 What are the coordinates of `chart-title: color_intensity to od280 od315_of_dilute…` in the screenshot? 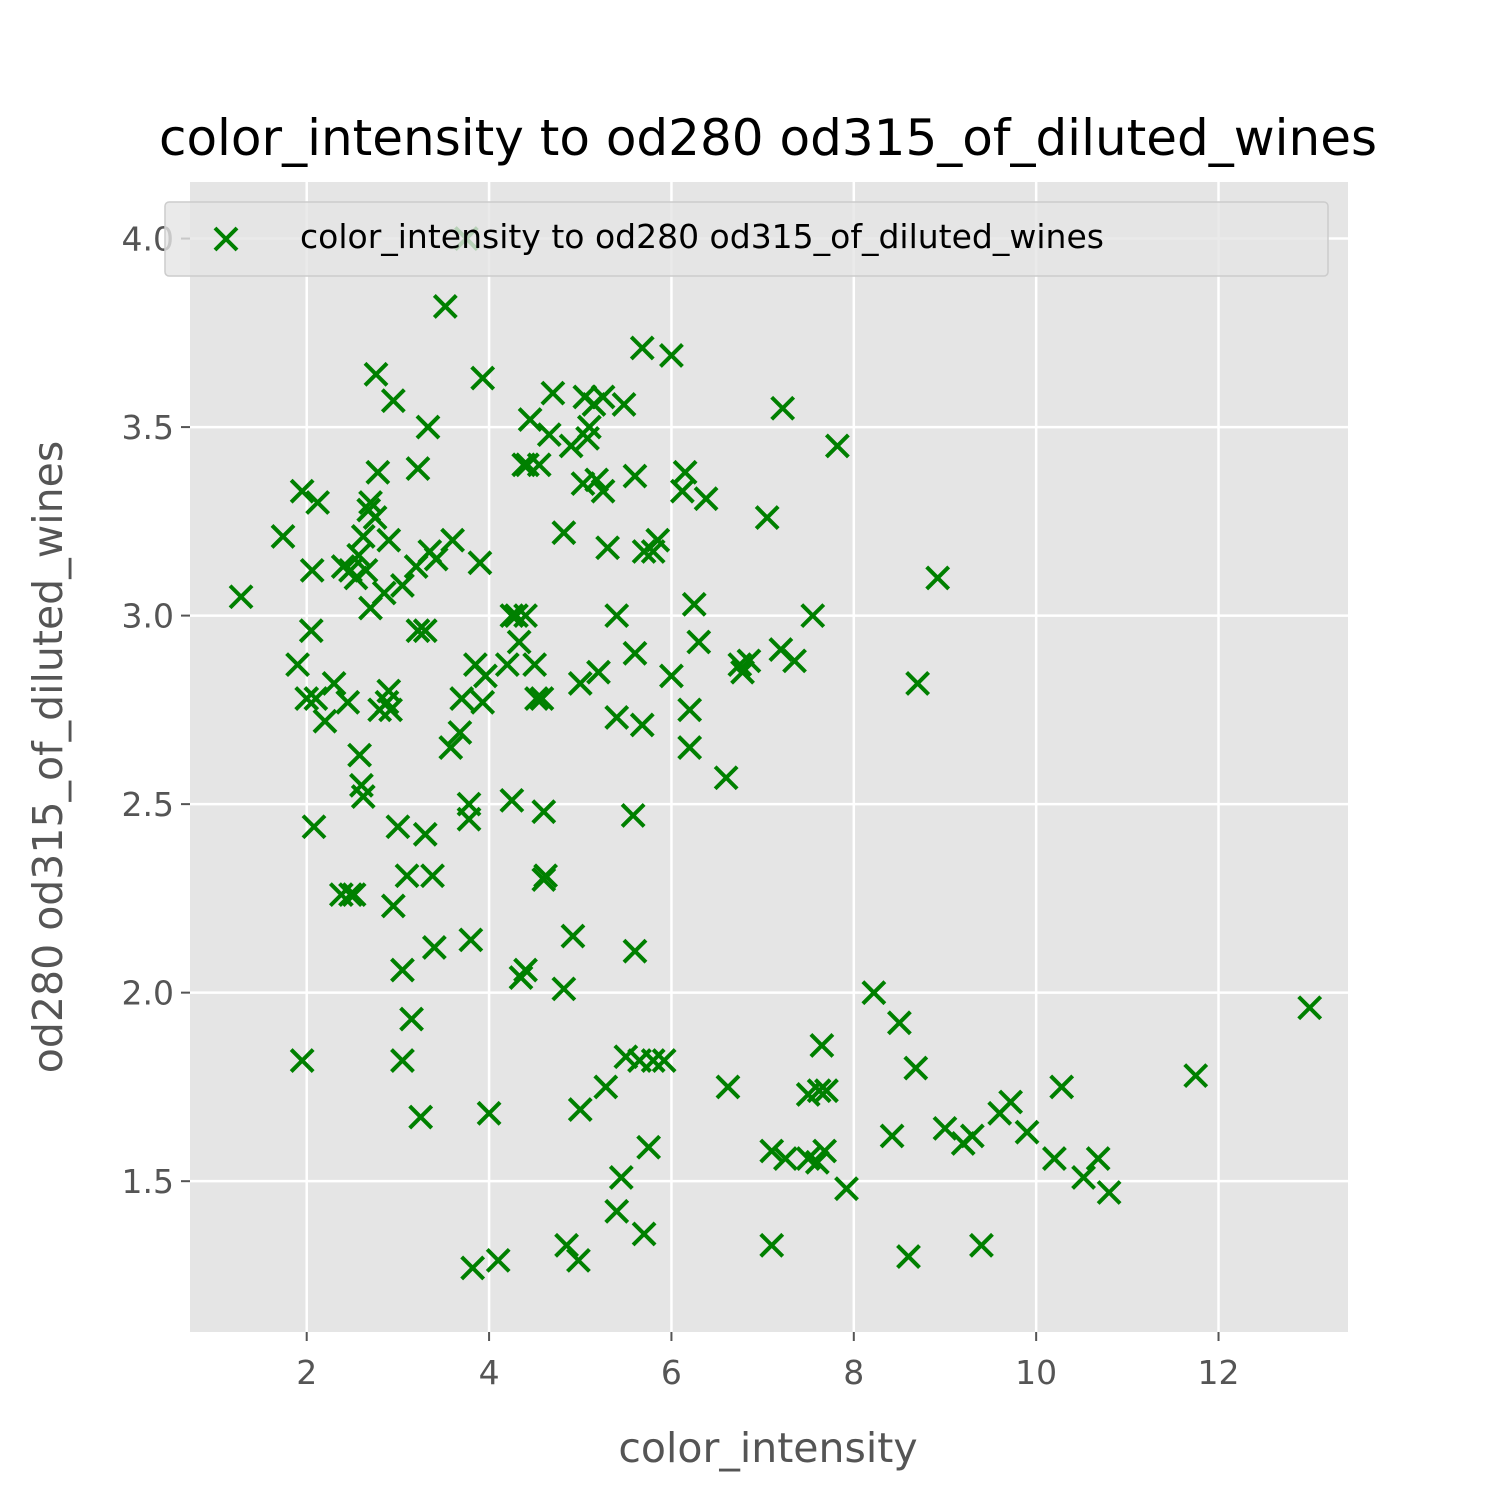 It's located at (768, 138).